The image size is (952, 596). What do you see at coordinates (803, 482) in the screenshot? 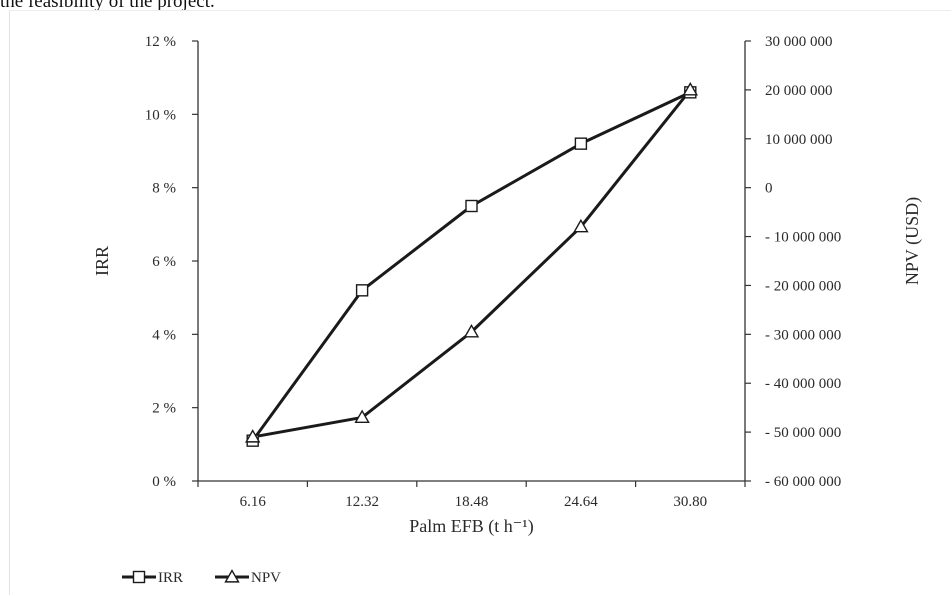
I see `right-tick-label: - 60 000 000` at bounding box center [803, 482].